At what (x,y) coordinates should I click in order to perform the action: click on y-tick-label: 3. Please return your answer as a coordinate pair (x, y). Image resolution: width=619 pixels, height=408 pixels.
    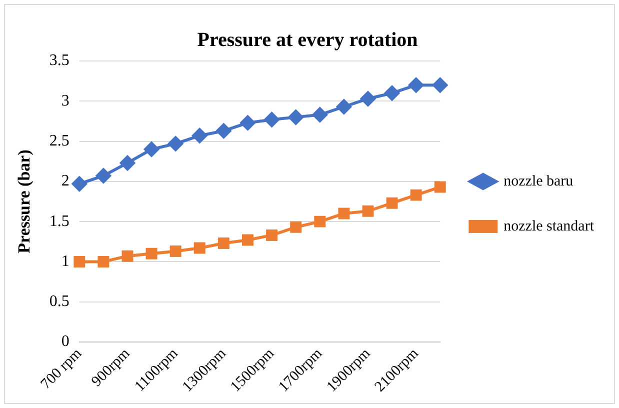
    Looking at the image, I should click on (65, 101).